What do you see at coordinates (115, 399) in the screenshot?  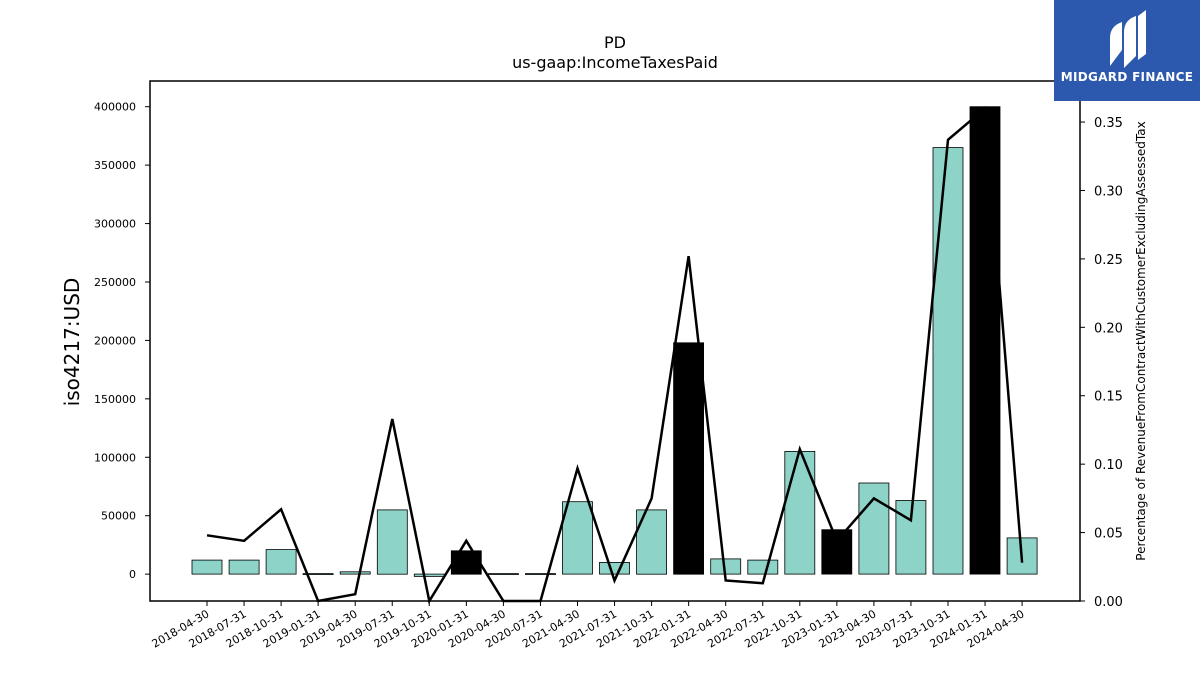 I see `y-tick-label: 150000` at bounding box center [115, 399].